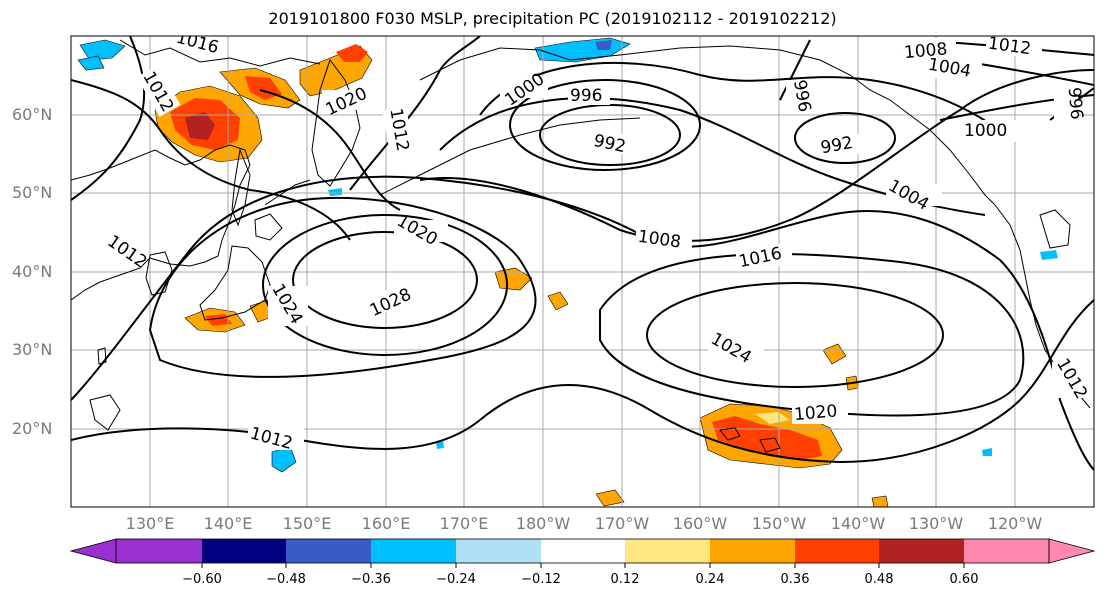 This screenshot has height=601, width=1105. What do you see at coordinates (700, 523) in the screenshot?
I see `lon-label-160w: 160°W` at bounding box center [700, 523].